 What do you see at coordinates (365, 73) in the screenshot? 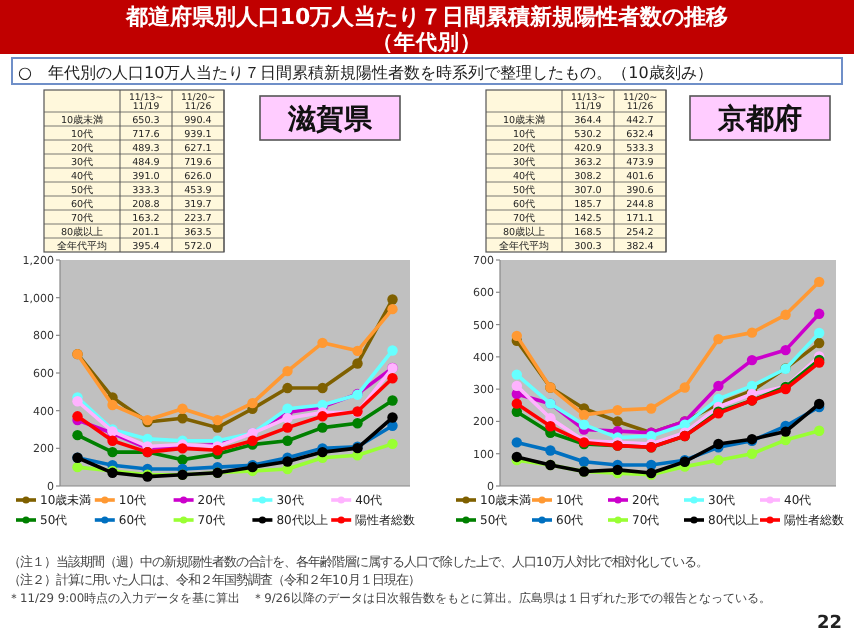
I see `text: ○ 年代別の人口10万人当たり７日間累積新規陽性者数を時系列で整理したもの。（10歳刻み）` at bounding box center [365, 73].